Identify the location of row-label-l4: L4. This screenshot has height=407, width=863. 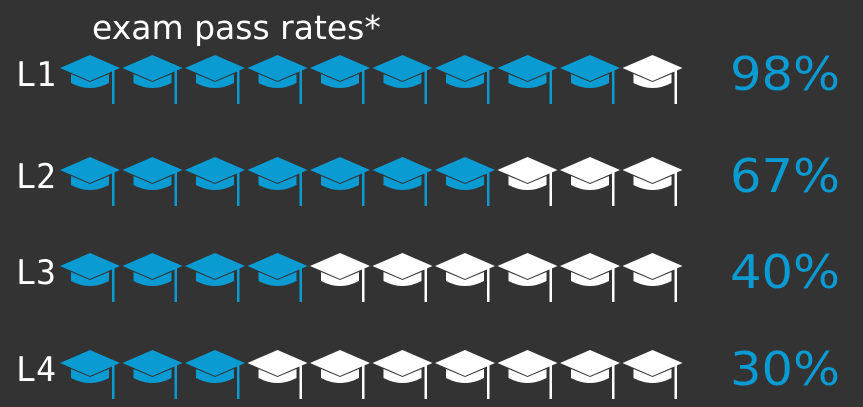
(36, 370).